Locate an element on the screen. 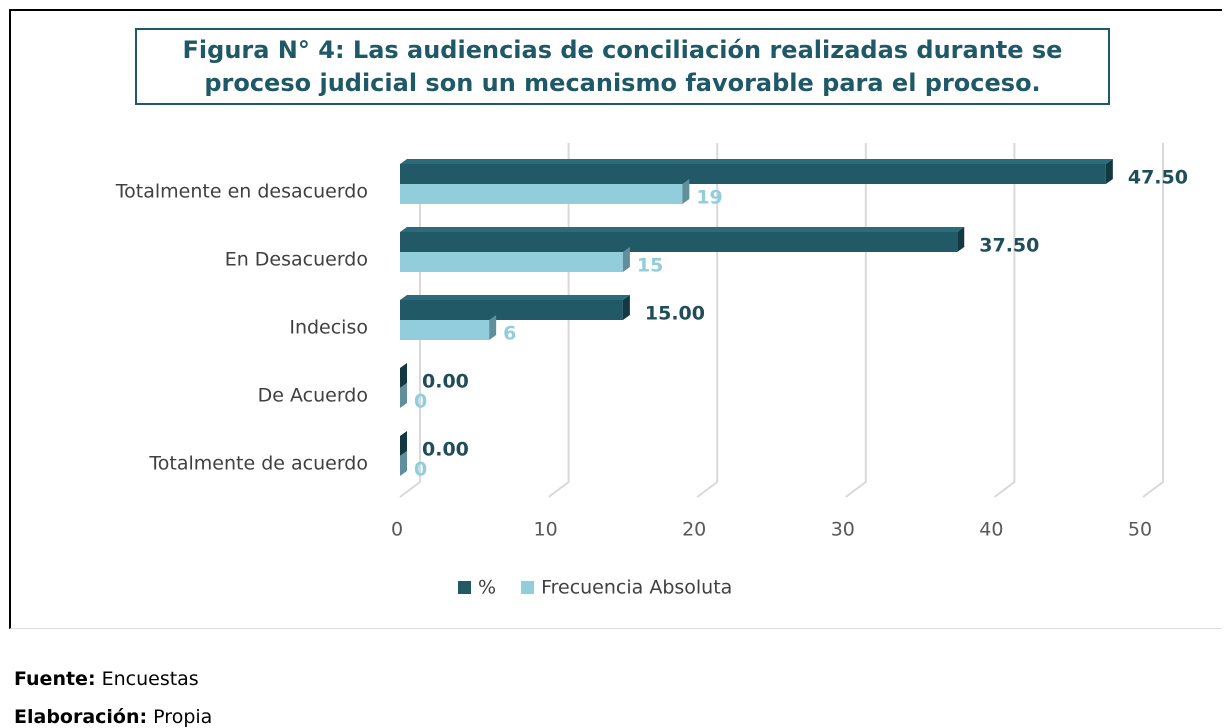 Image resolution: width=1224 pixels, height=728 pixels. x-tick-label: 30 is located at coordinates (843, 530).